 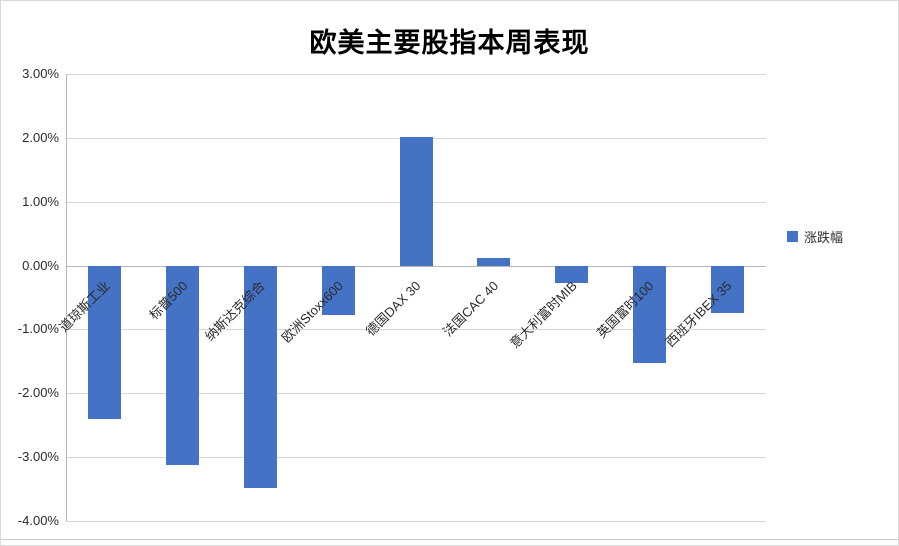 I want to click on bar-法国CAC 40, so click(x=493, y=262).